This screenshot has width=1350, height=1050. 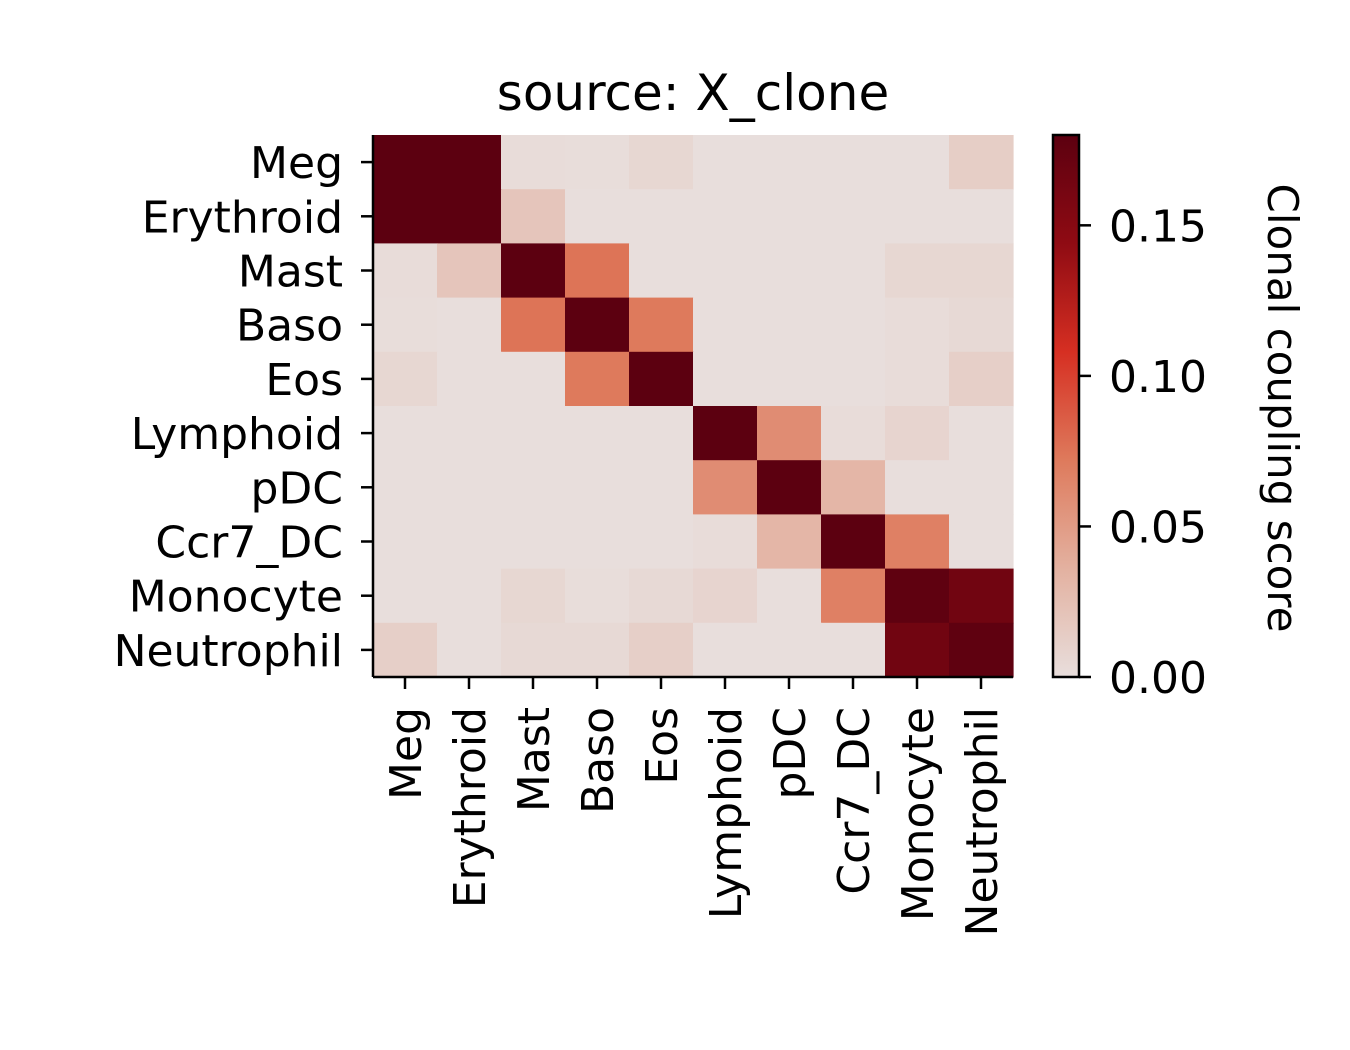 What do you see at coordinates (296, 163) in the screenshot?
I see `y-tick-label: Meg` at bounding box center [296, 163].